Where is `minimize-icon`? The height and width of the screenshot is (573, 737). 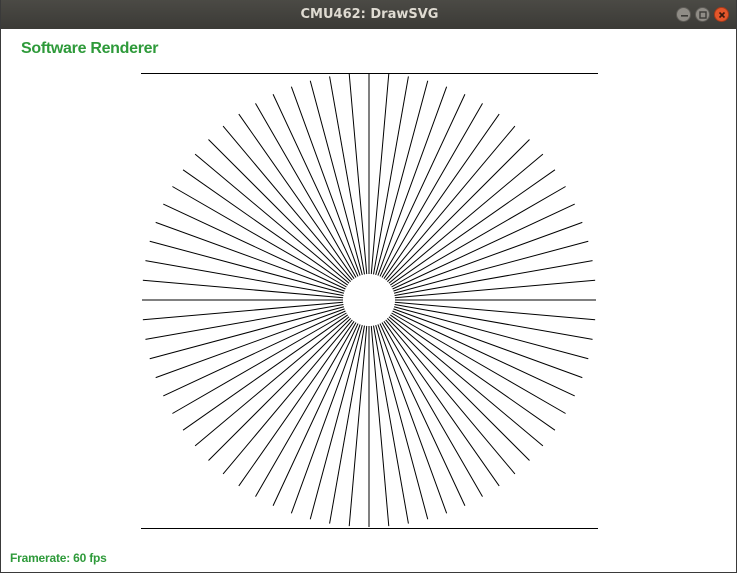 minimize-icon is located at coordinates (684, 16).